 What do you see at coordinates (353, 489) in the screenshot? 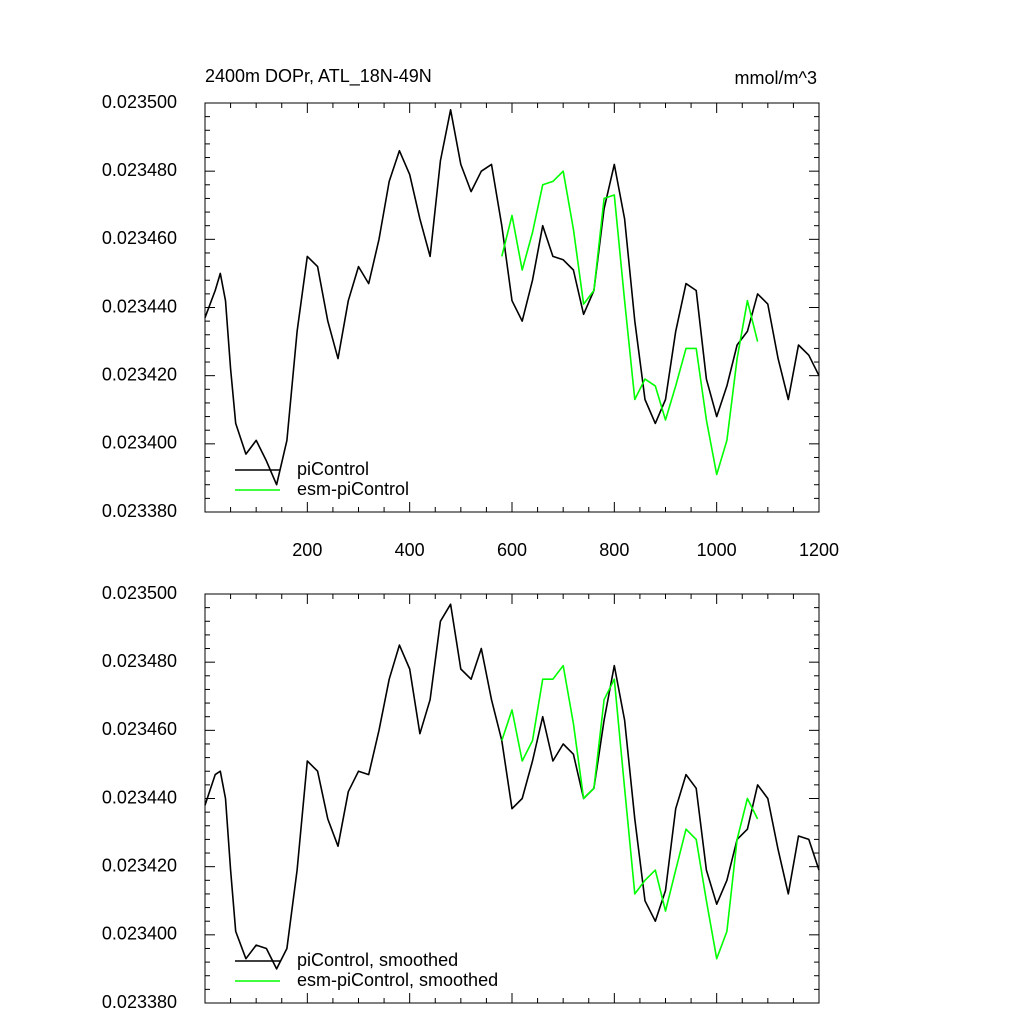
I see `legend-label: esm-piControl` at bounding box center [353, 489].